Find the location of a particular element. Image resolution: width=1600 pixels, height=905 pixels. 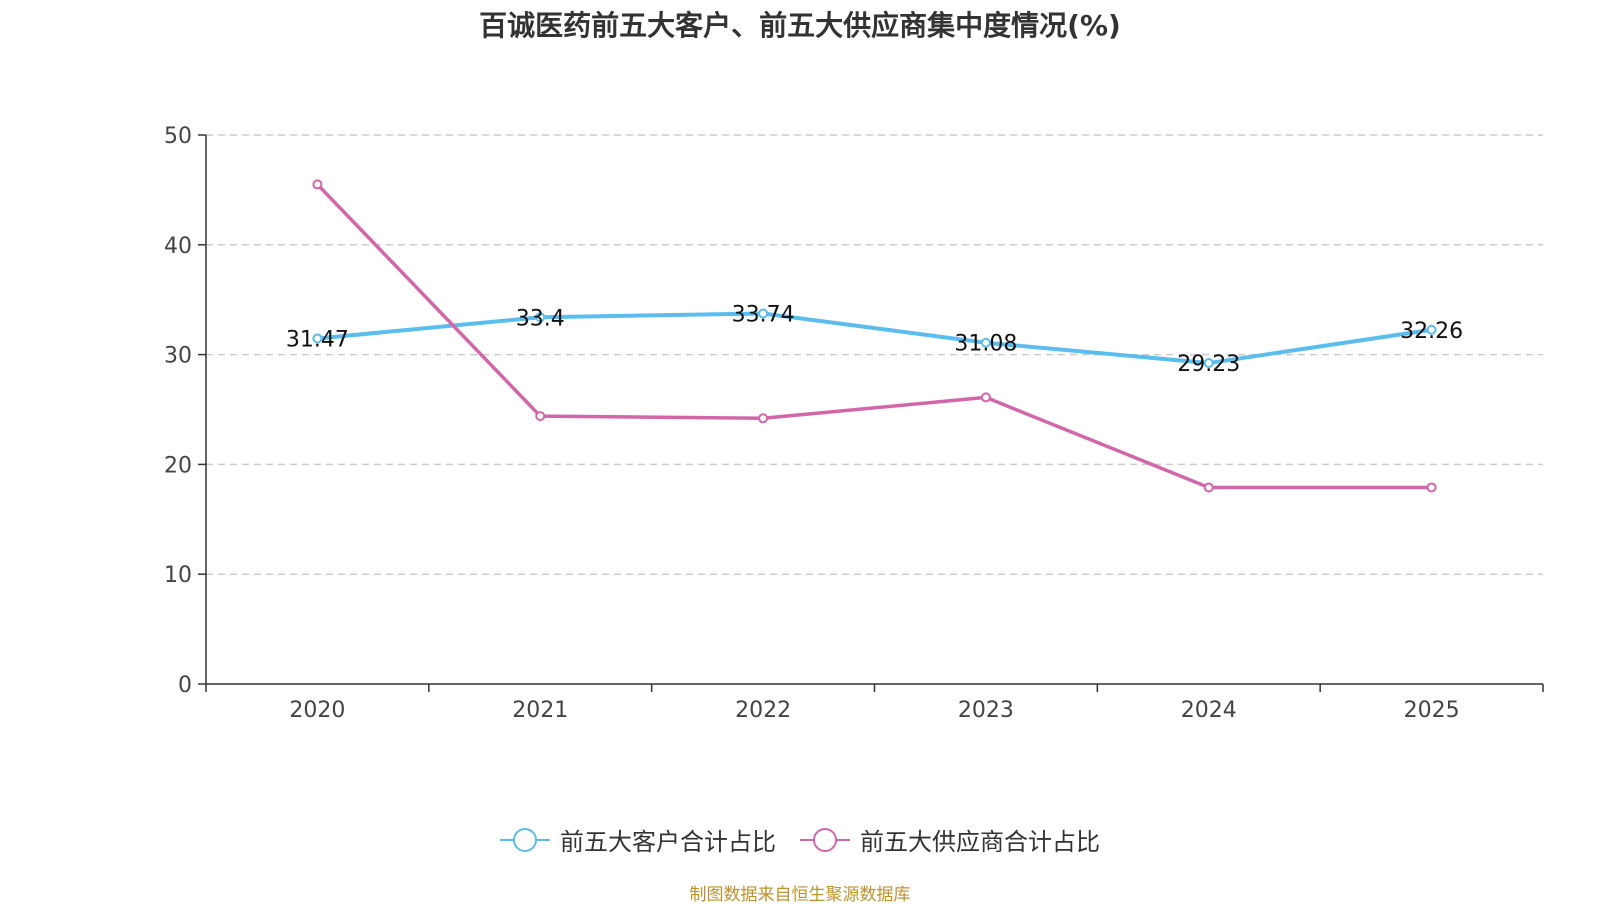

y-tick-label: 10 is located at coordinates (178, 575).